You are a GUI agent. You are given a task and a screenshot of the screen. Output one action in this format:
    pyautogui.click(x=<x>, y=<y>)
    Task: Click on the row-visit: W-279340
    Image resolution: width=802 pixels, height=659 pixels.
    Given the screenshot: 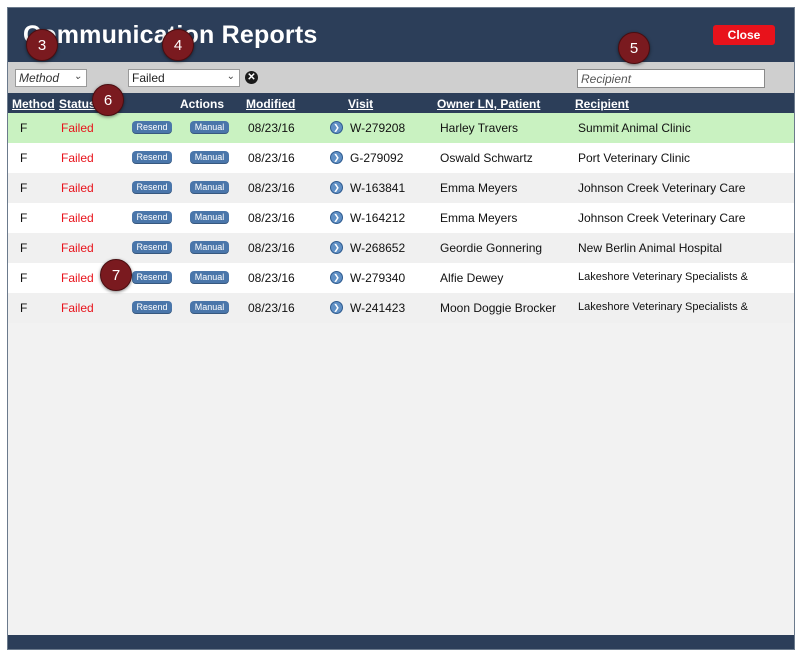 What is the action you would take?
    pyautogui.click(x=378, y=278)
    